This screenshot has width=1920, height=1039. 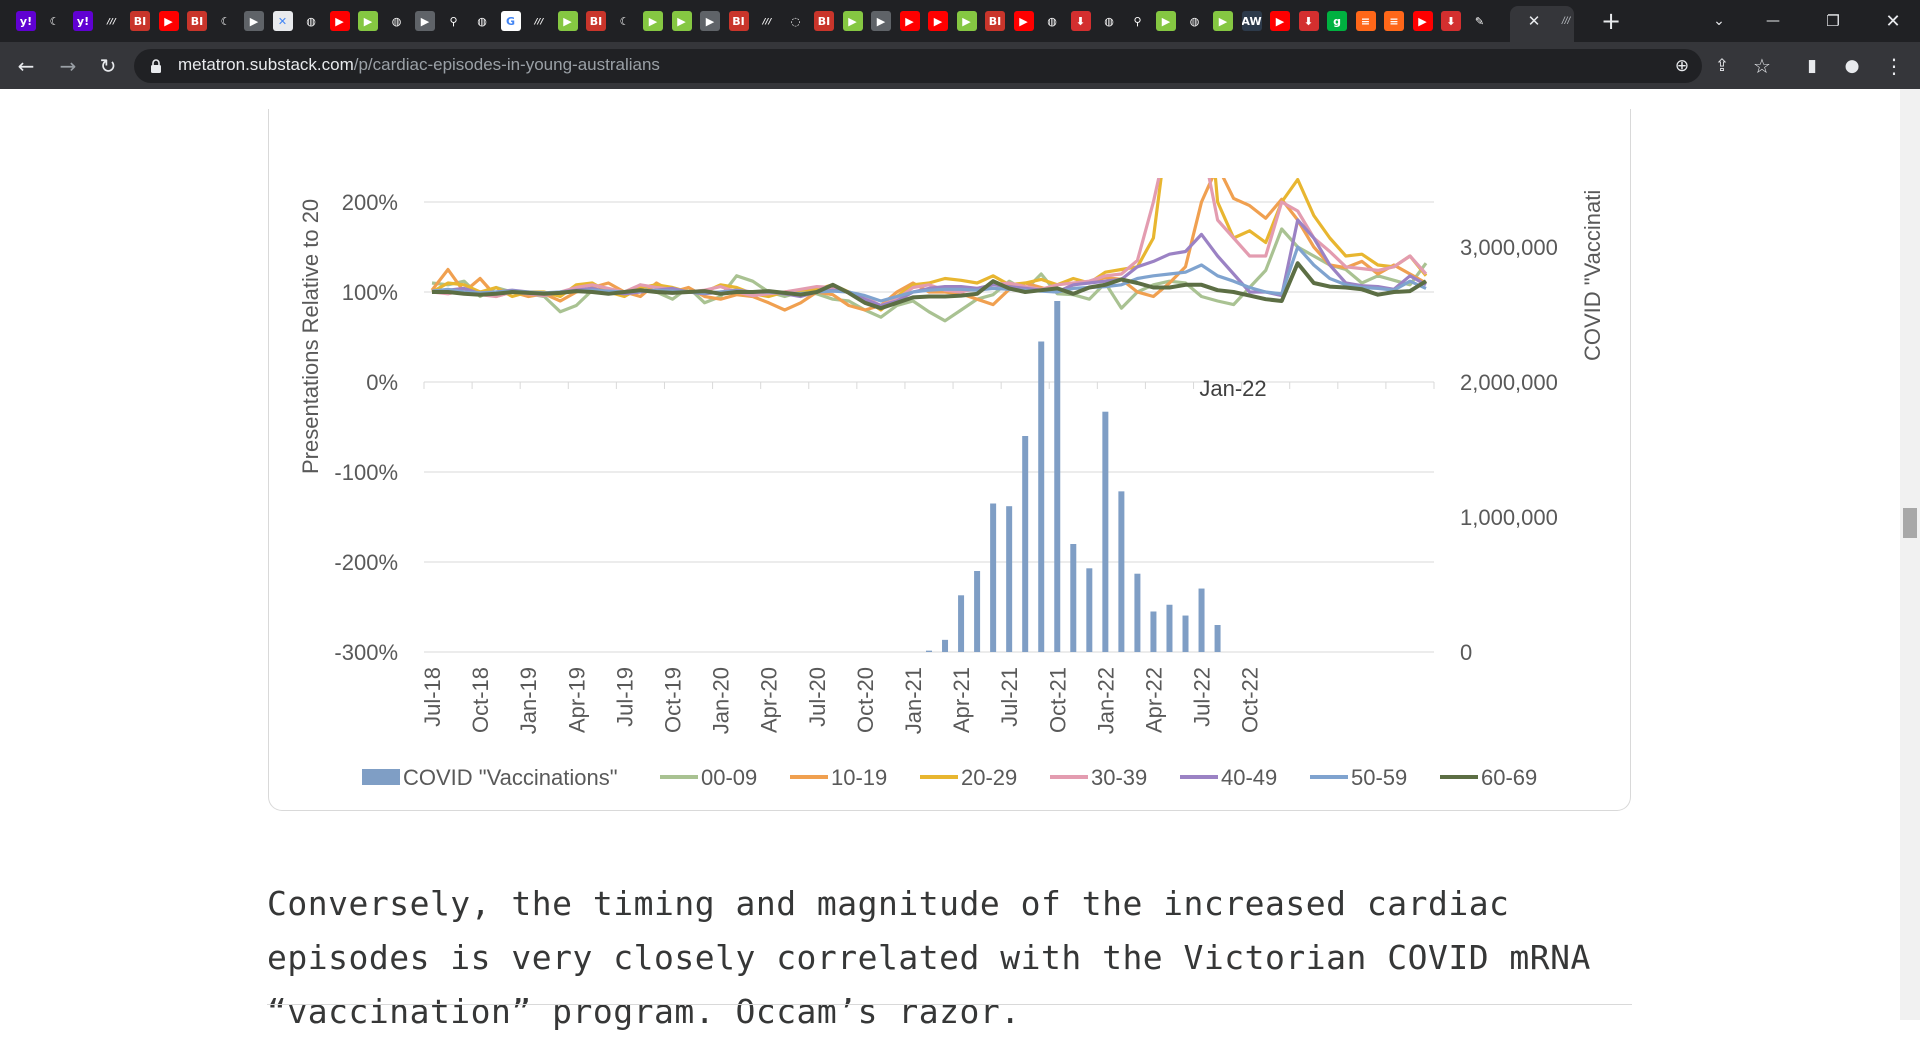 What do you see at coordinates (1358, 777) in the screenshot?
I see `legend-item: 50-59` at bounding box center [1358, 777].